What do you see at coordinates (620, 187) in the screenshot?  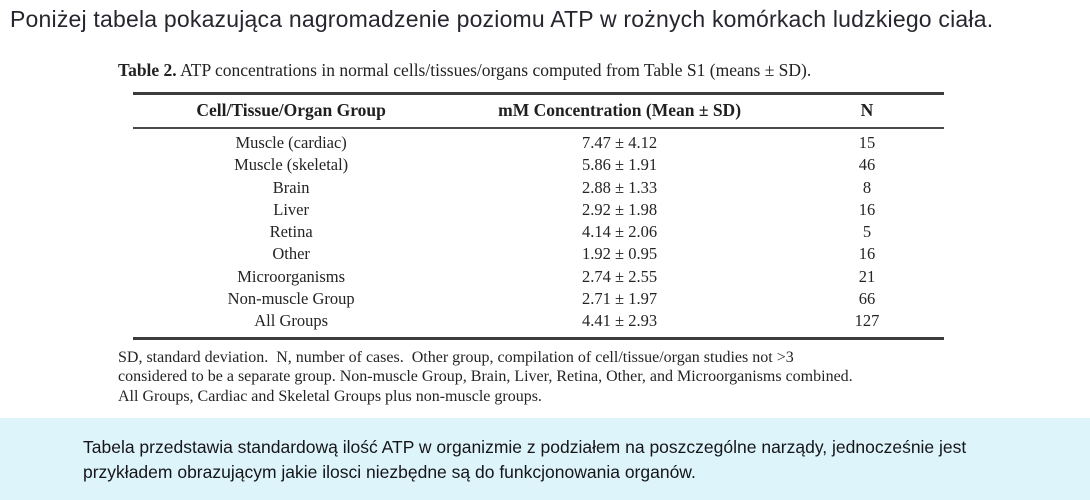 I see `cell-concentration: 2.88 ± 1.33` at bounding box center [620, 187].